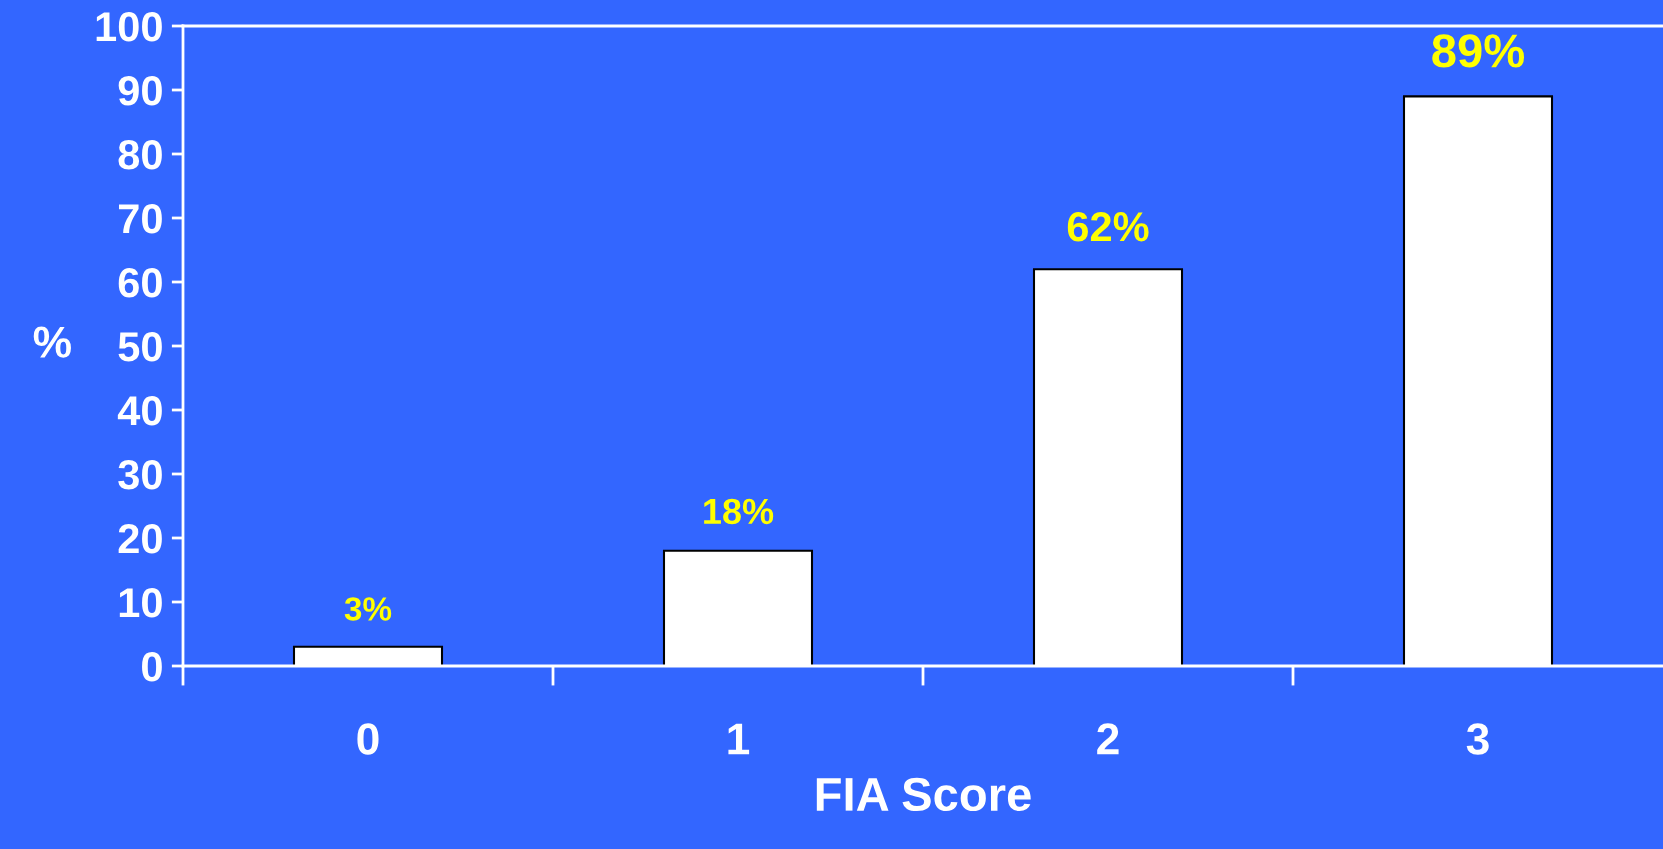 This screenshot has height=849, width=1663. I want to click on data-label: 18%, so click(739, 511).